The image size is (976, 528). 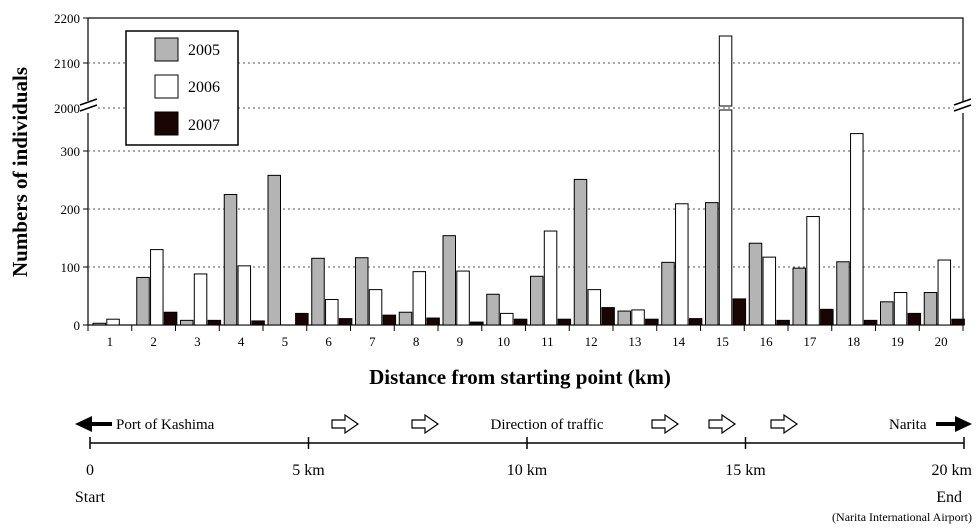 What do you see at coordinates (546, 425) in the screenshot?
I see `direction-label: Direction of traffic` at bounding box center [546, 425].